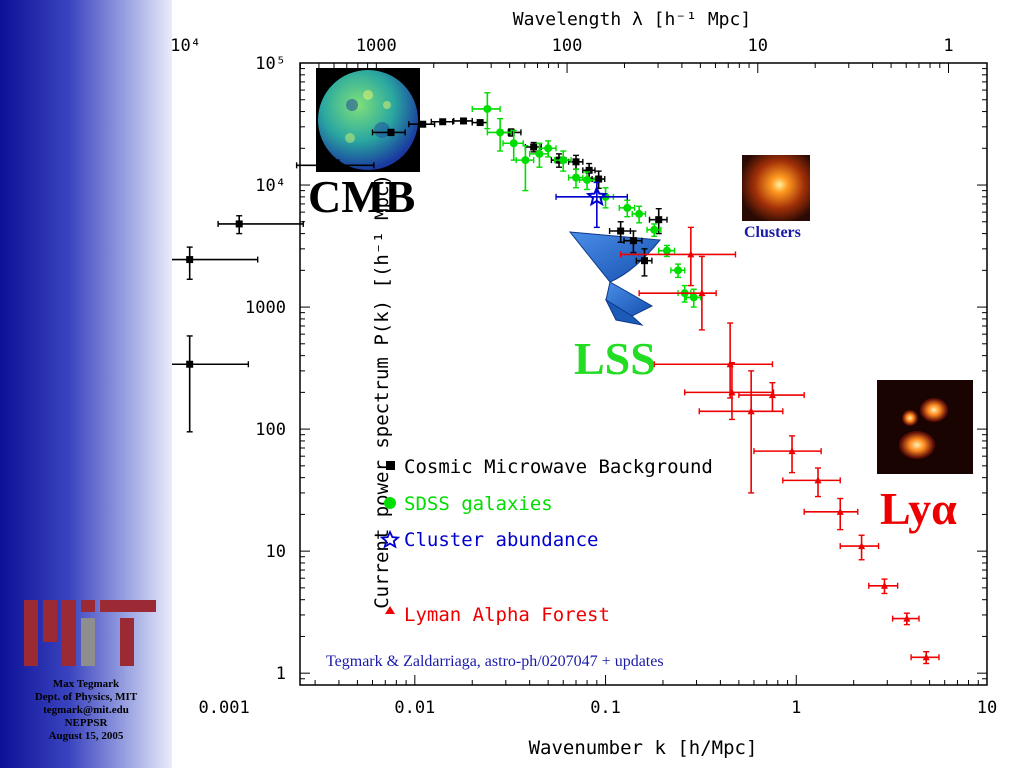 Image resolution: width=1024 pixels, height=768 pixels. I want to click on legend-marker-cmb, so click(390, 465).